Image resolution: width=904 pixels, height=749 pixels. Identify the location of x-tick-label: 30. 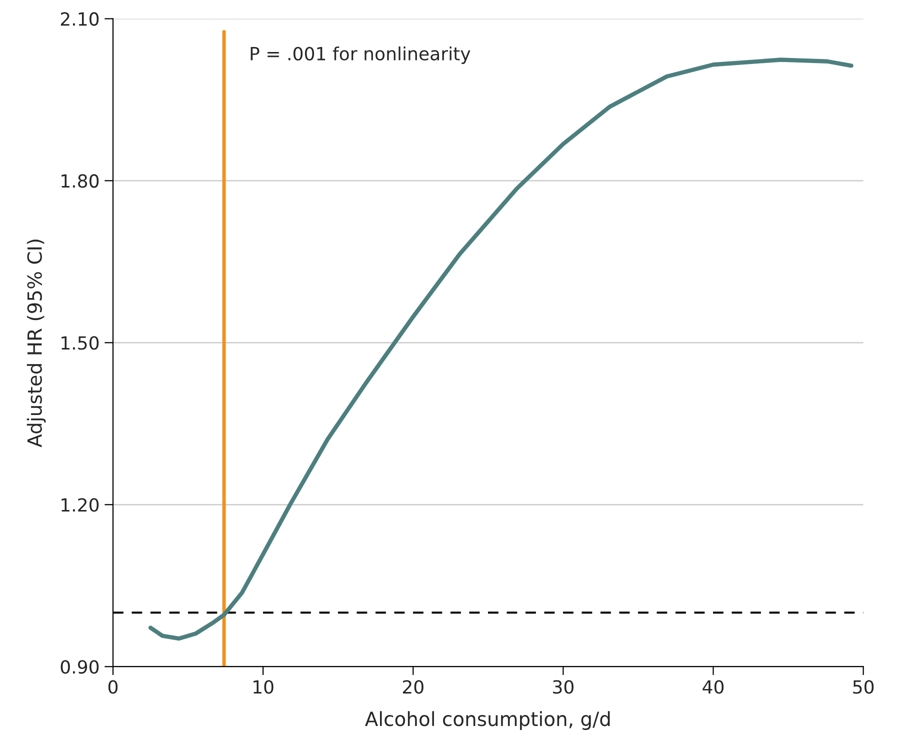
(563, 687).